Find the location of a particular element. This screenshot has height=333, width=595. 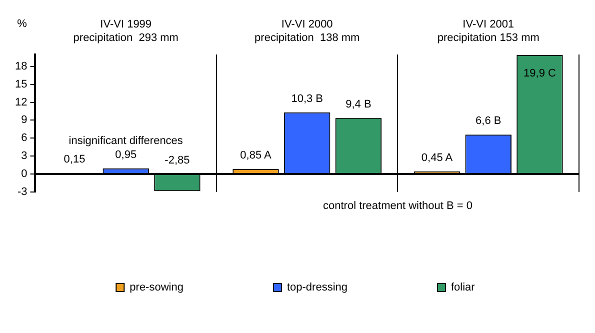

data-label: 6,6 B is located at coordinates (489, 121).